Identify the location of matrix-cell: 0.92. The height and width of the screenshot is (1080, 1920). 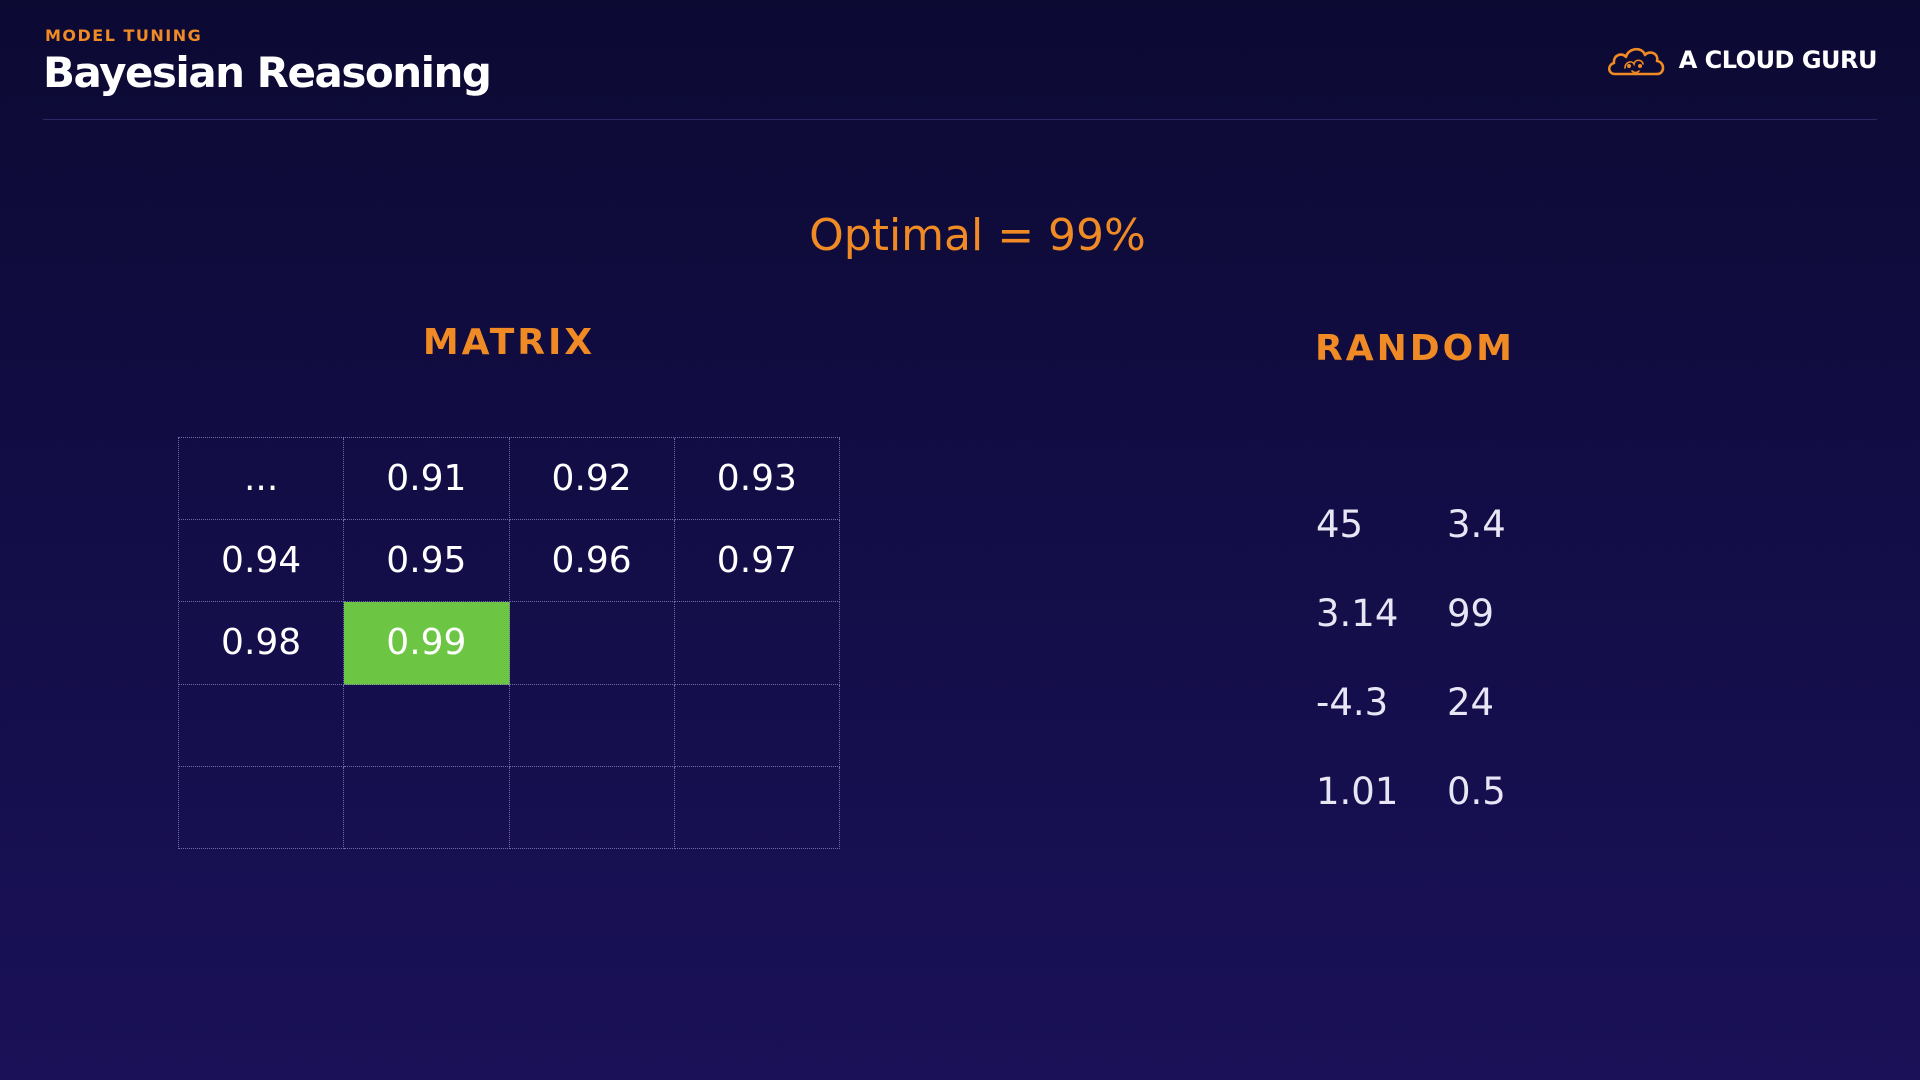
(592, 479).